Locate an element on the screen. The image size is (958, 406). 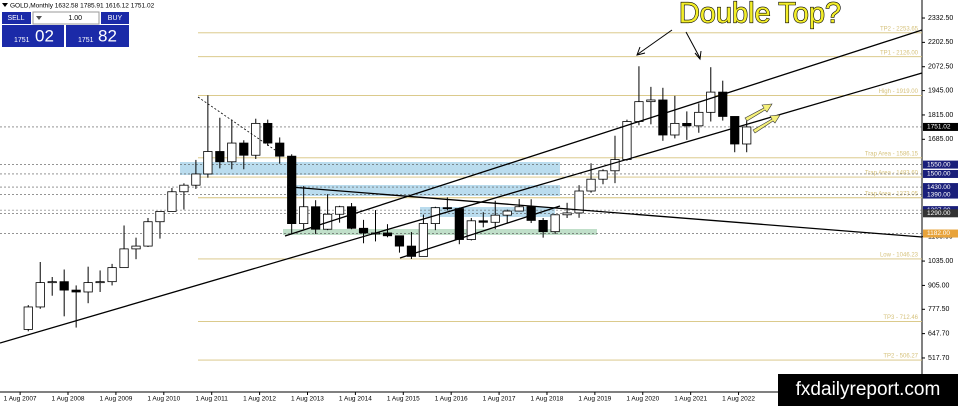
y-tick-label: 2072.50 is located at coordinates (940, 67).